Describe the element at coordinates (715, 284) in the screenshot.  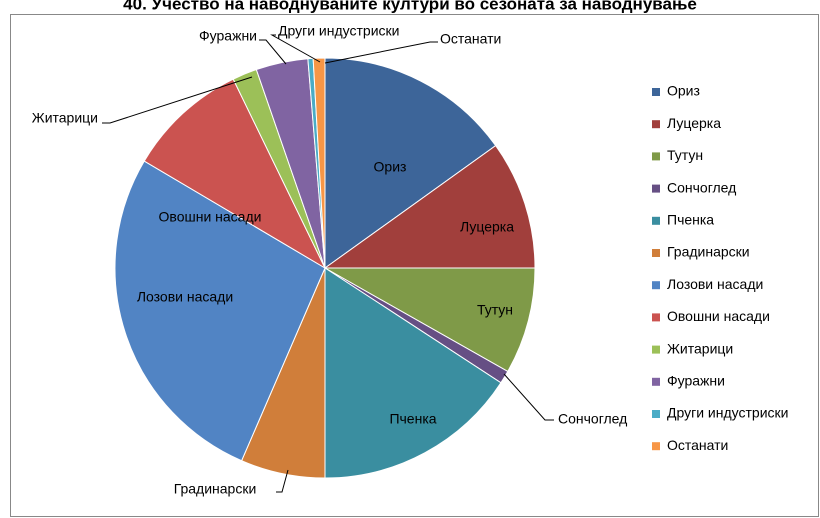
I see `legend-label: Лозови насади` at that location.